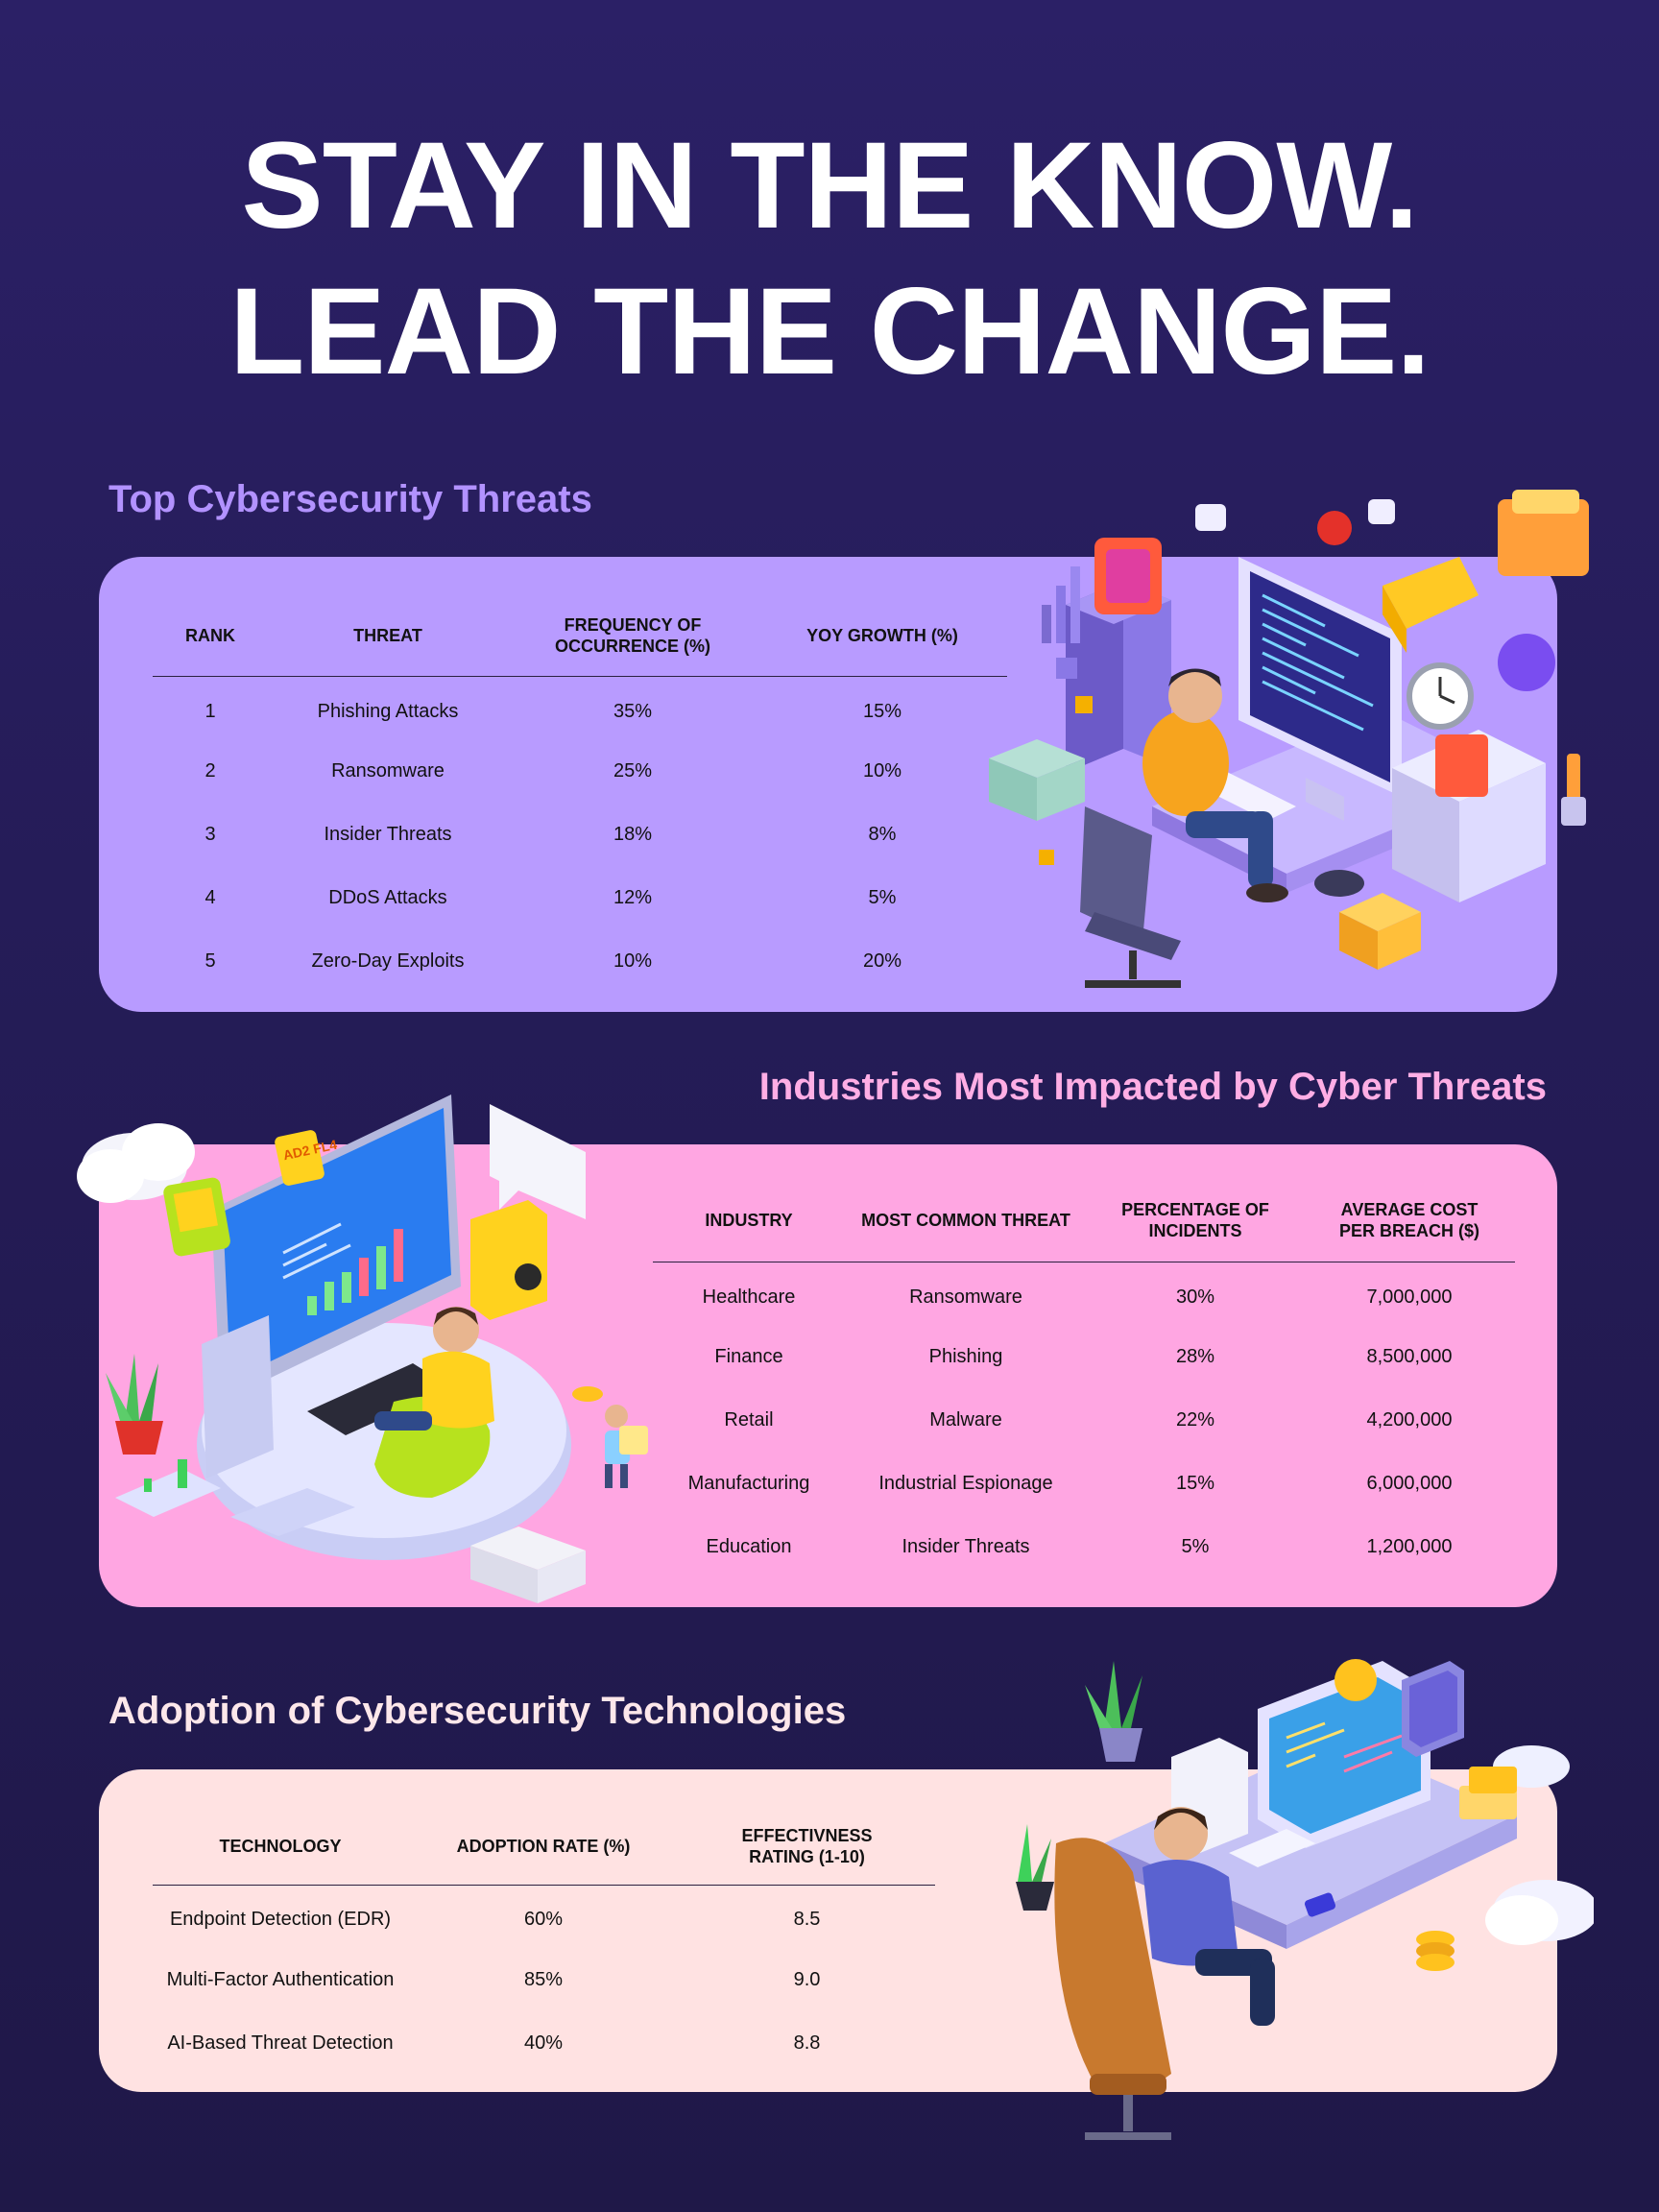 The image size is (1659, 2212). What do you see at coordinates (633, 897) in the screenshot?
I see `table-cell: 12%` at bounding box center [633, 897].